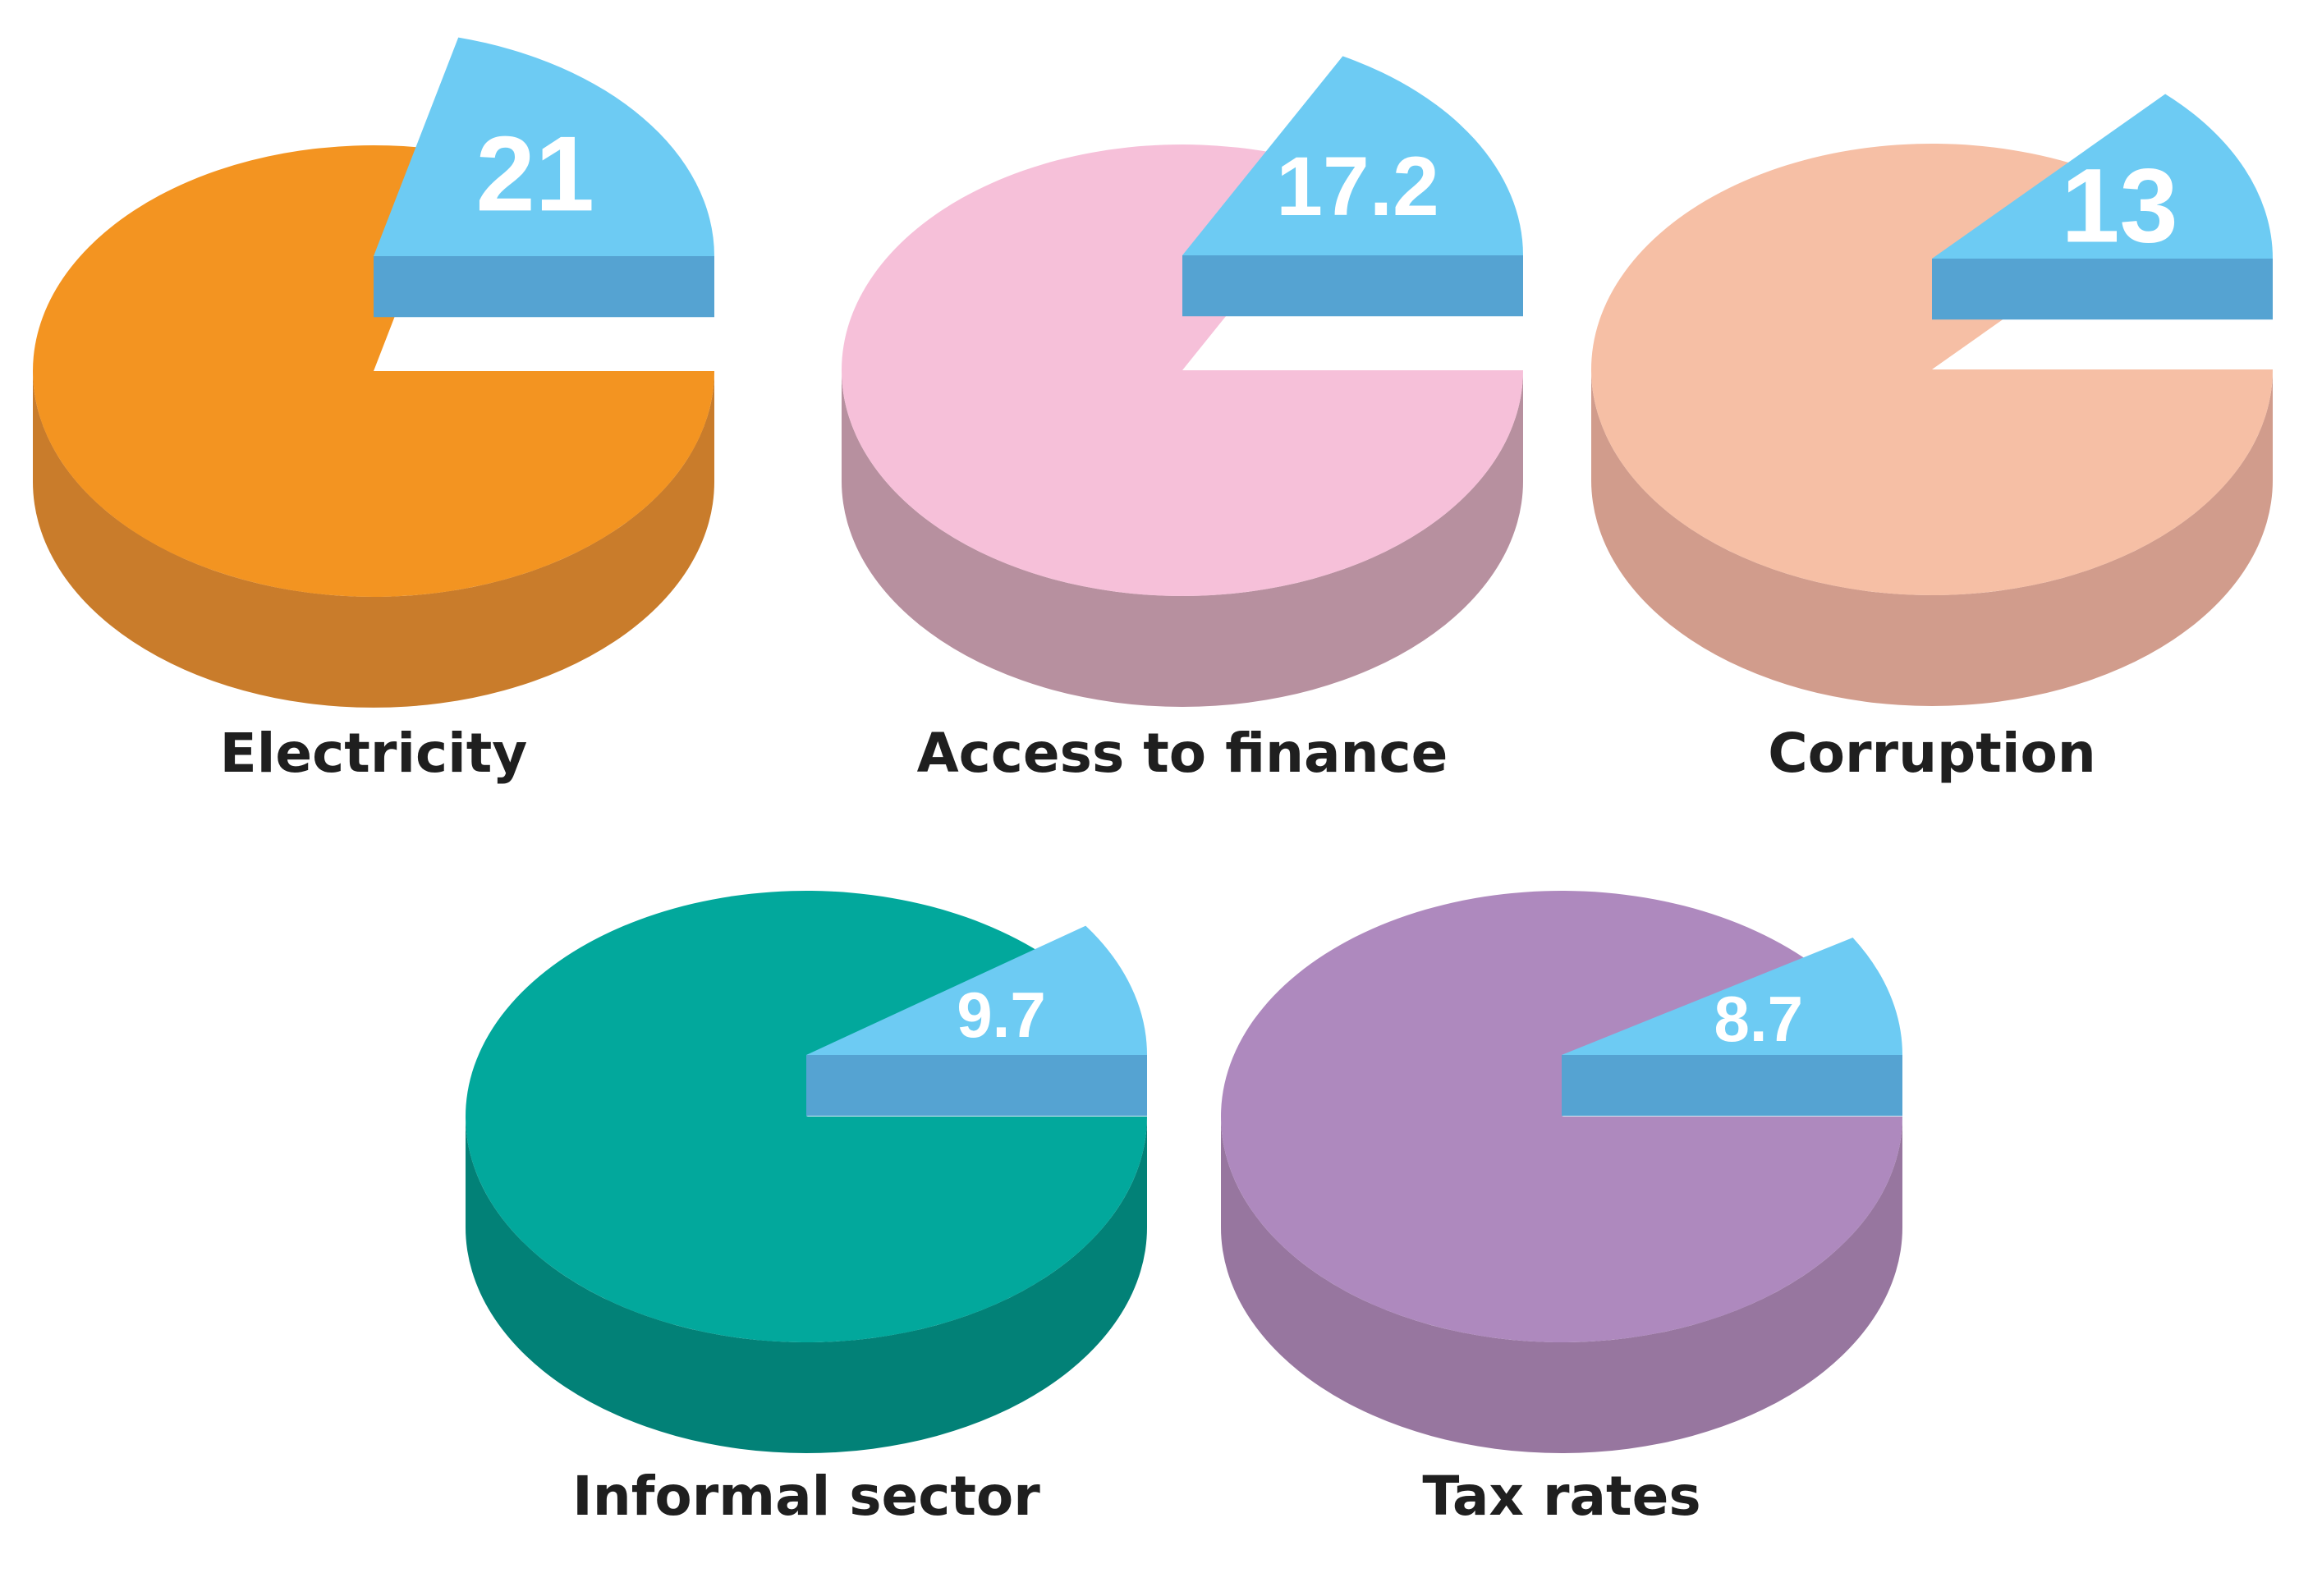  What do you see at coordinates (1182, 753) in the screenshot?
I see `category-label: Access to finance` at bounding box center [1182, 753].